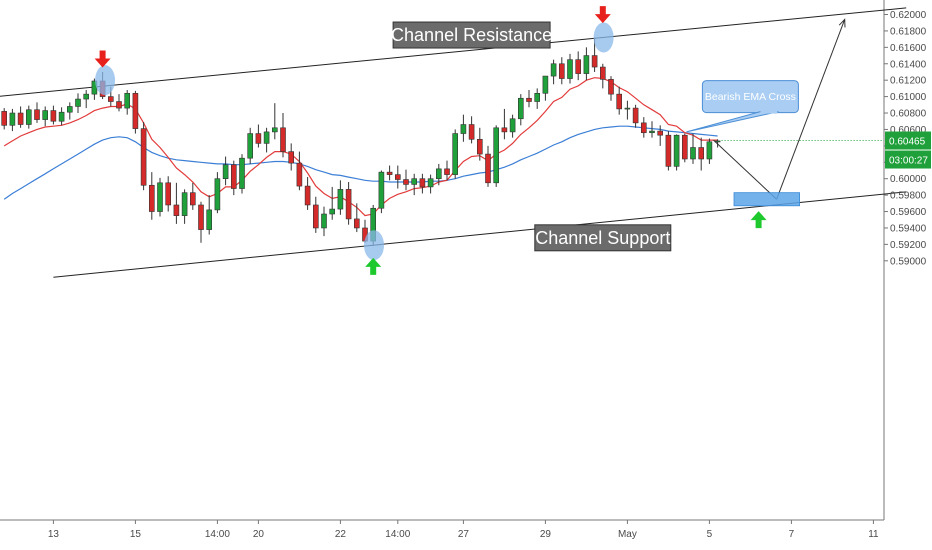  Describe the element at coordinates (136, 534) in the screenshot. I see `x-tick-label: 15` at that location.